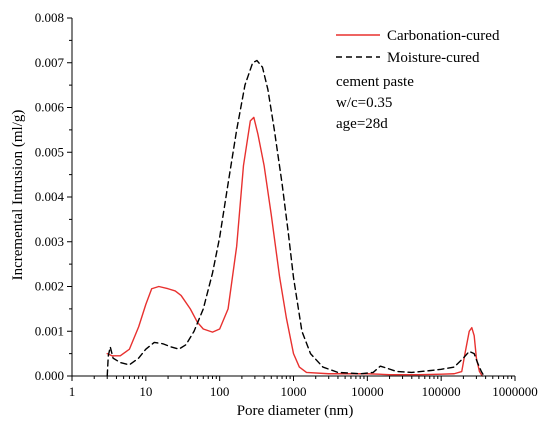  Describe the element at coordinates (50, 62) in the screenshot. I see `y-tick-label: 0.007` at that location.